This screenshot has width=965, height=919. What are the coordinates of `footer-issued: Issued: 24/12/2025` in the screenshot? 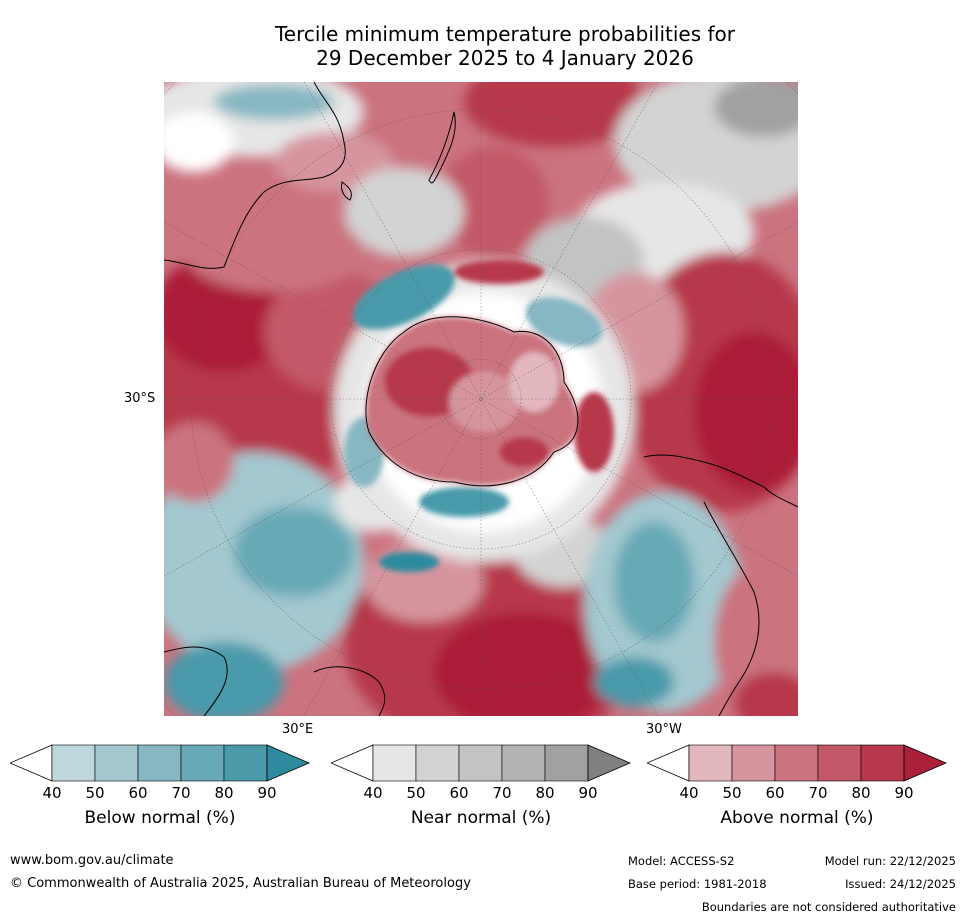 It's located at (900, 884).